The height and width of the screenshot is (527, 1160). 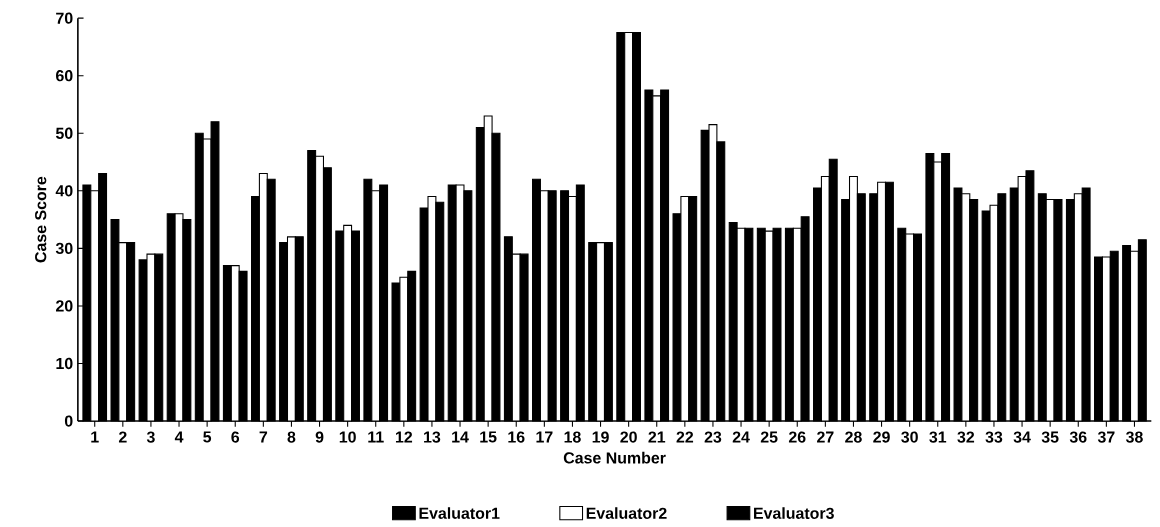 I want to click on legend-label: Evaluator2, so click(x=626, y=513).